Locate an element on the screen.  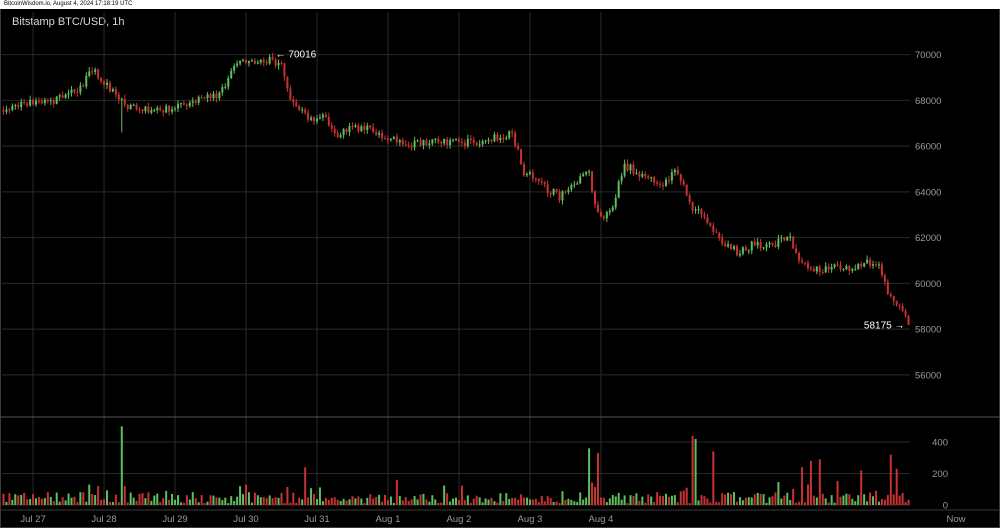
price-tick-label: 66000 is located at coordinates (928, 147).